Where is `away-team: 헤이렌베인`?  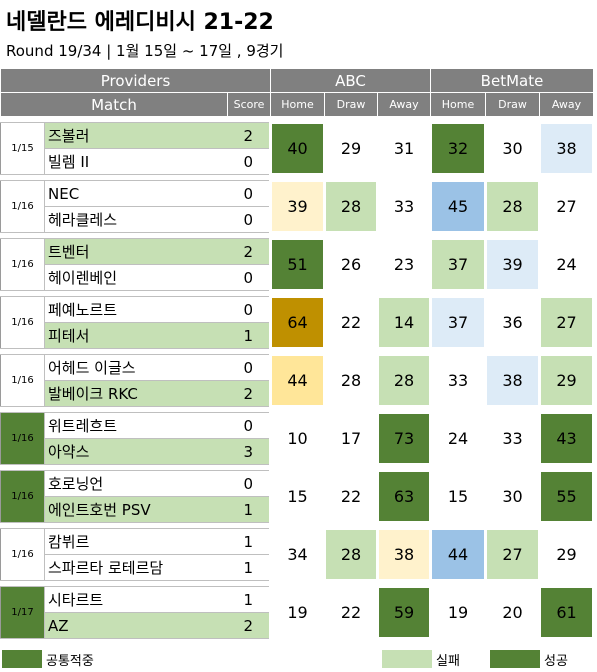
away-team: 헤이렌베인 is located at coordinates (136, 277).